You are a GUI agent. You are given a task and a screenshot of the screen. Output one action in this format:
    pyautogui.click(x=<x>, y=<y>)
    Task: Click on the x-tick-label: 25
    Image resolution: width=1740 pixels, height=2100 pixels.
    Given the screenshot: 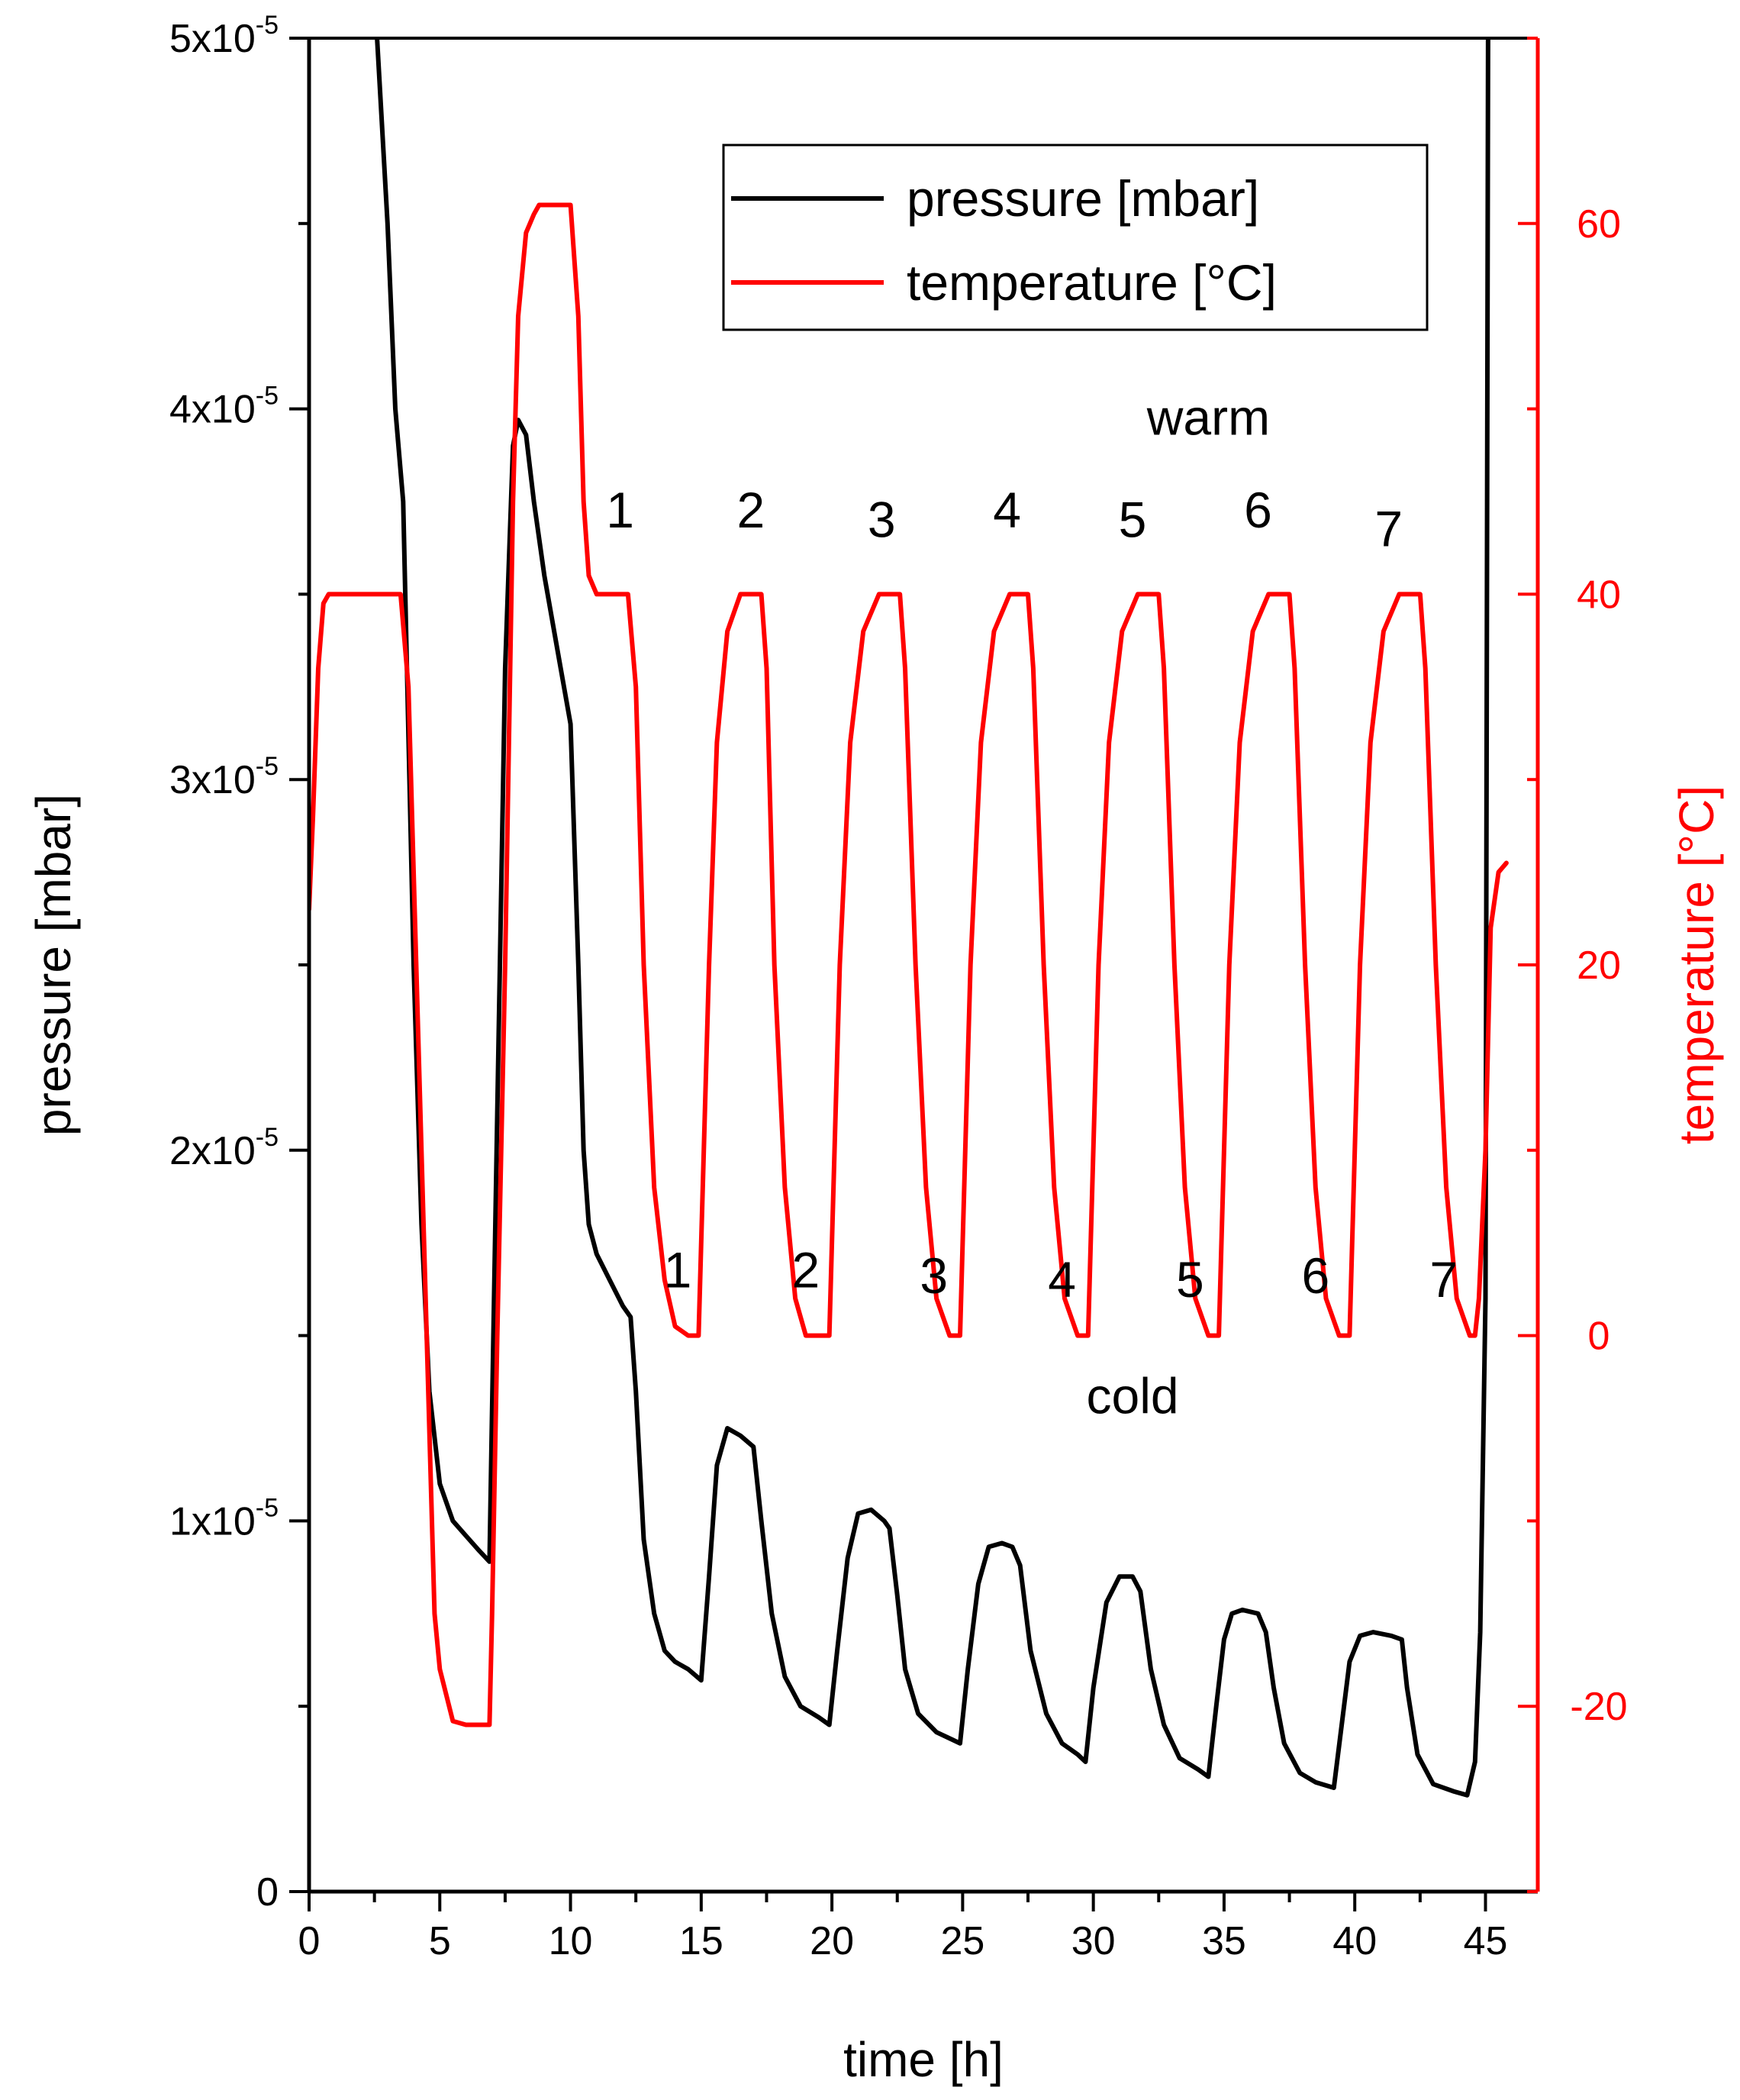 What is the action you would take?
    pyautogui.click(x=962, y=1941)
    